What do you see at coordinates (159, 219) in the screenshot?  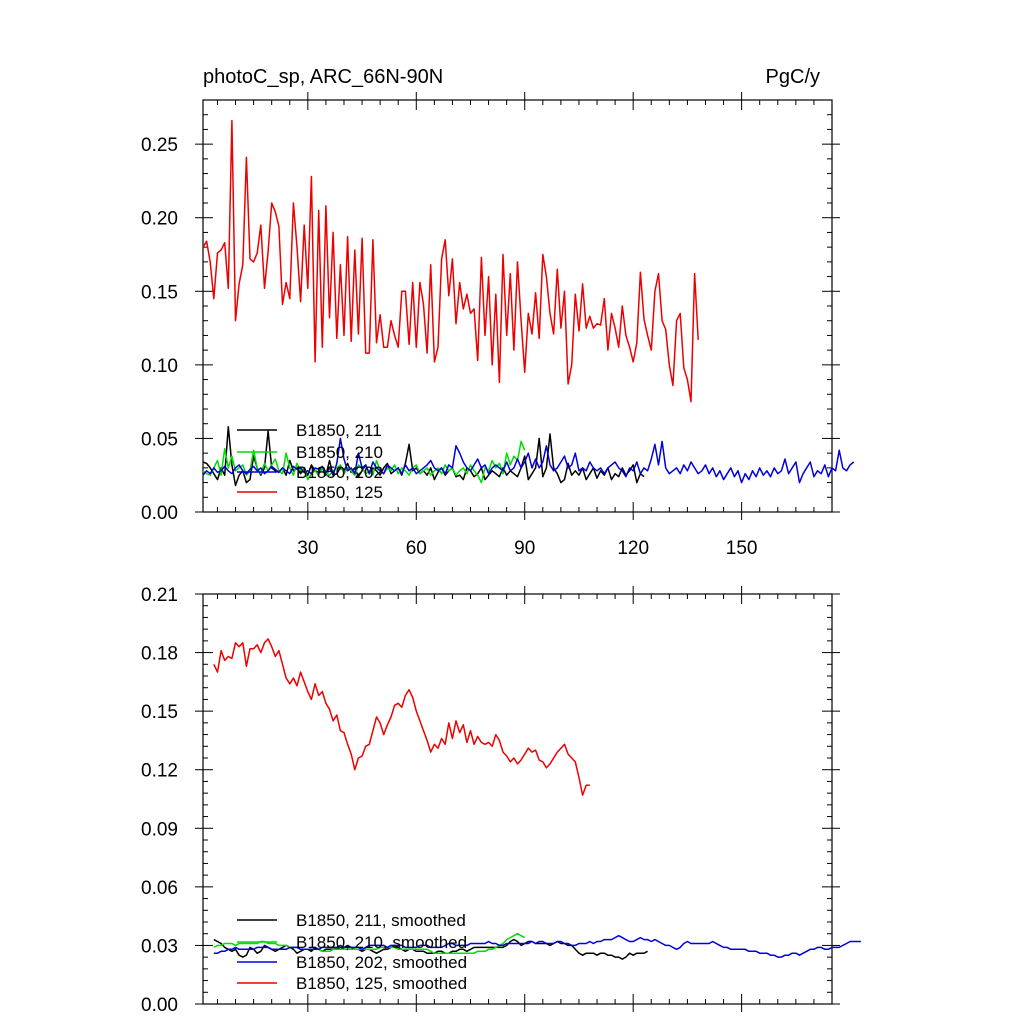 I see `y-tick-label: 0.20` at bounding box center [159, 219].